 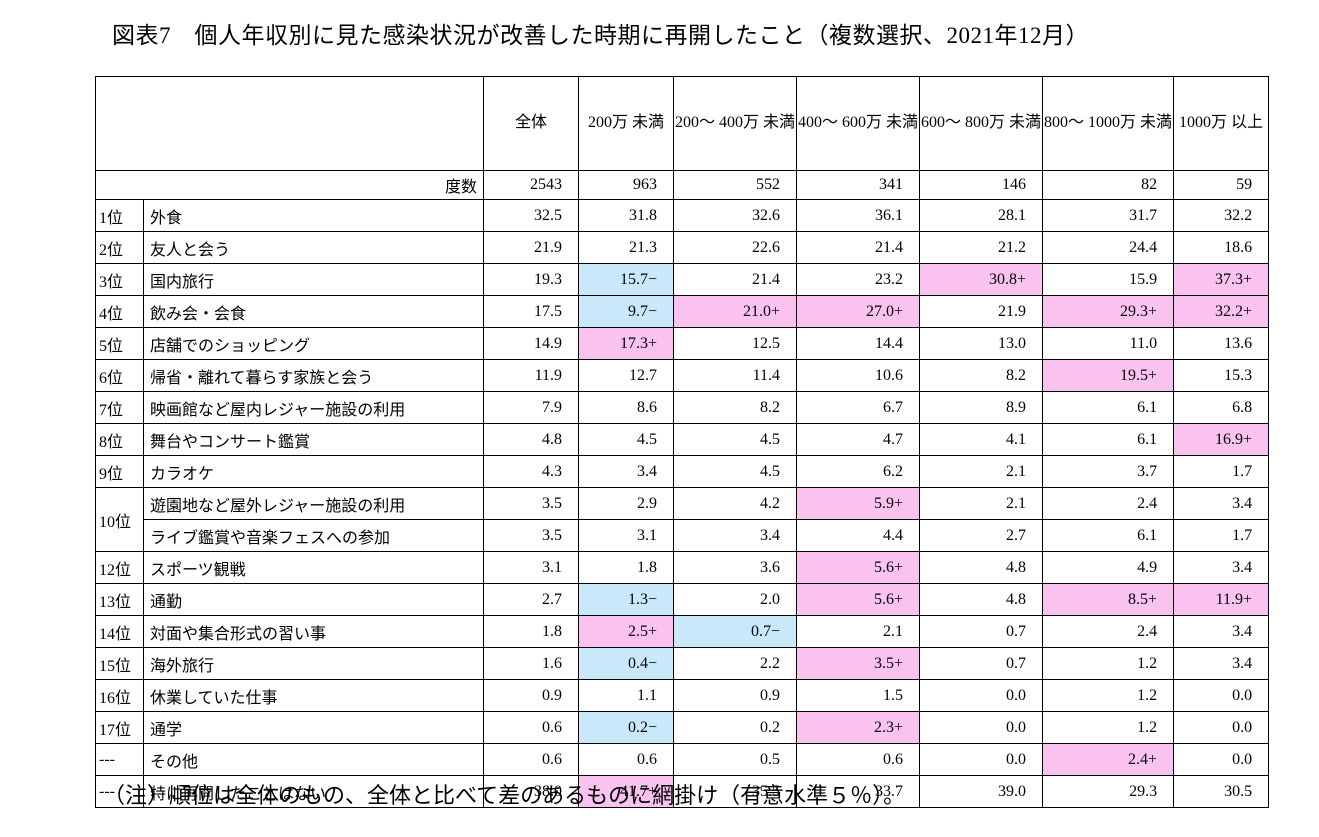 I want to click on frequency-value: 59, so click(x=1221, y=185).